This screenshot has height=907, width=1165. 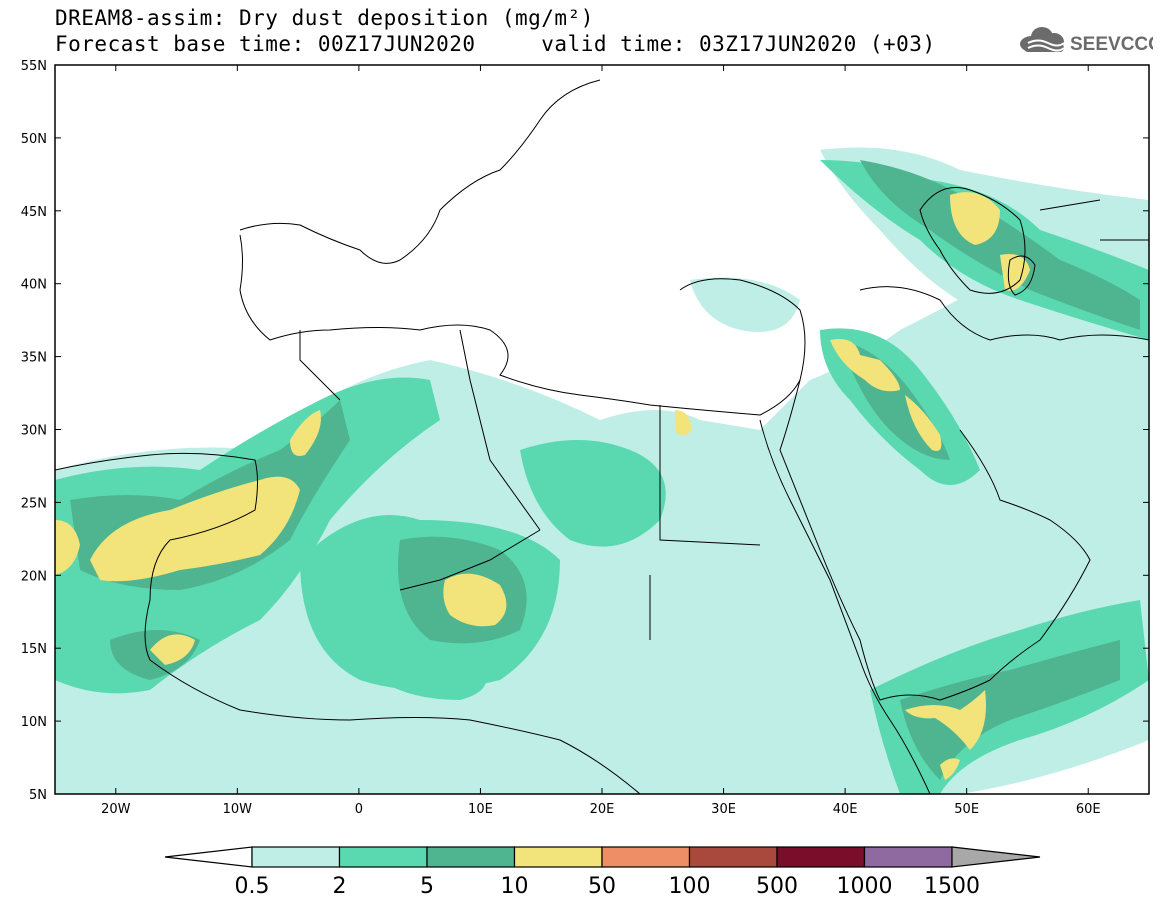 What do you see at coordinates (34, 358) in the screenshot?
I see `lat-label: 35N` at bounding box center [34, 358].